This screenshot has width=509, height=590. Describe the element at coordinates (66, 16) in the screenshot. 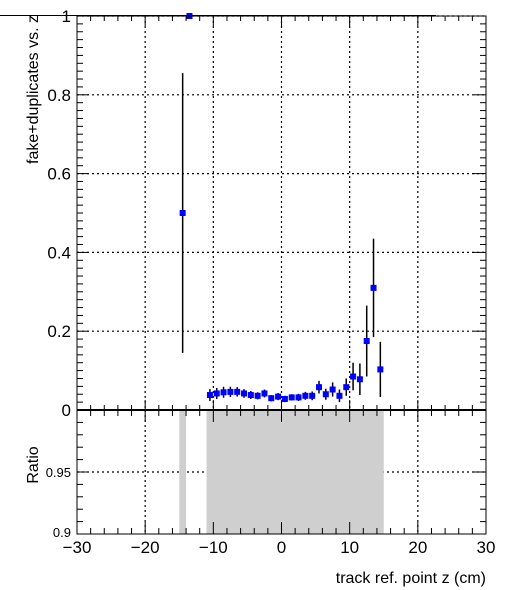

I see `main-y-tick-label: 1` at that location.